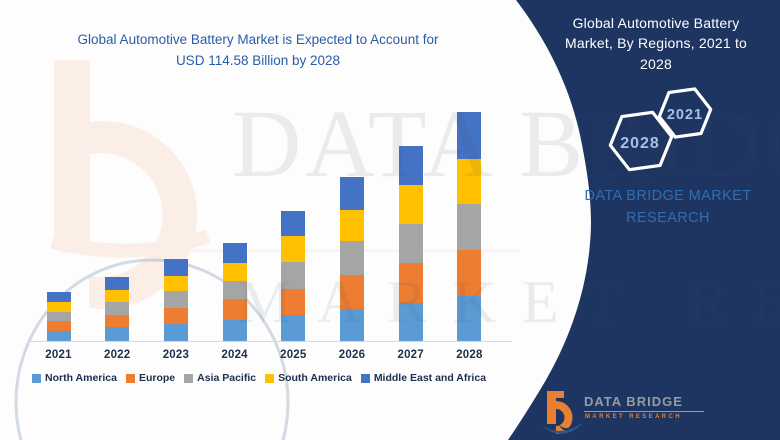  What do you see at coordinates (234, 330) in the screenshot?
I see `bar-segment-2024-north-america` at bounding box center [234, 330].